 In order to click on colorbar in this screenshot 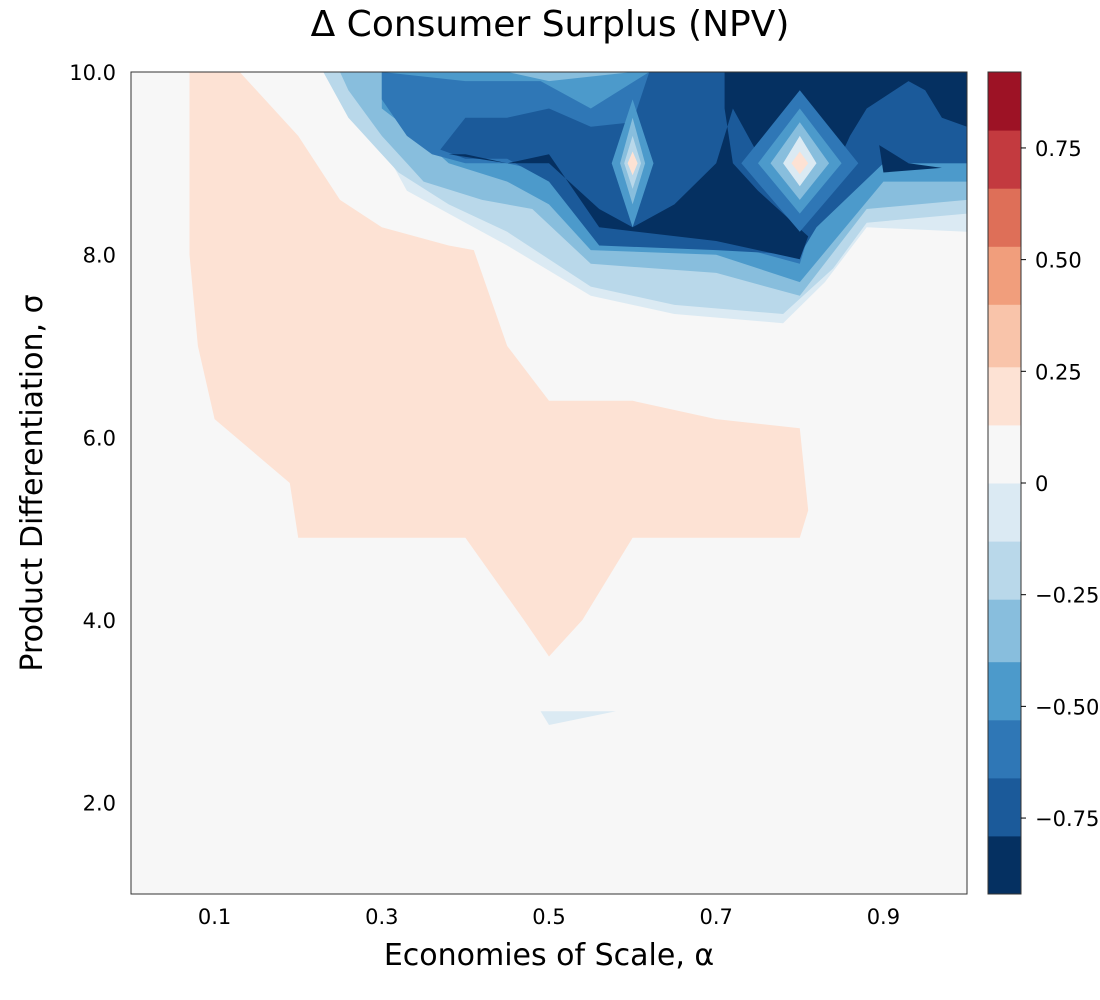, I will do `click(1004, 483)`.